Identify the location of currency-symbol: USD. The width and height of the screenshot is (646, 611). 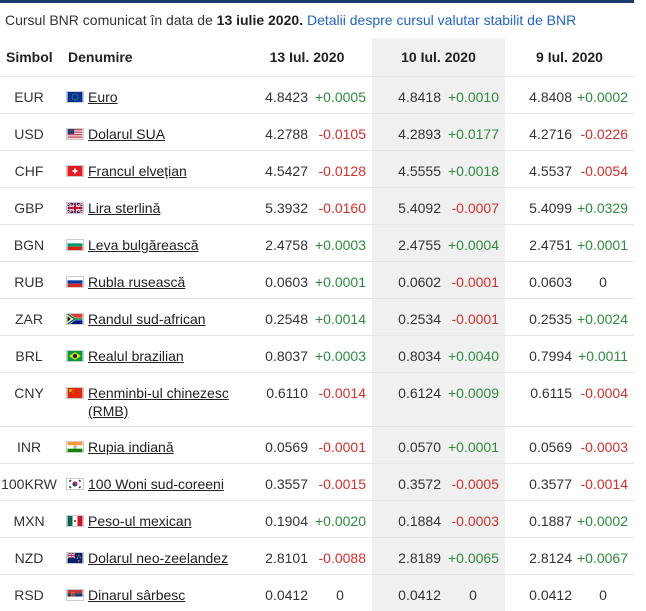
(29, 133).